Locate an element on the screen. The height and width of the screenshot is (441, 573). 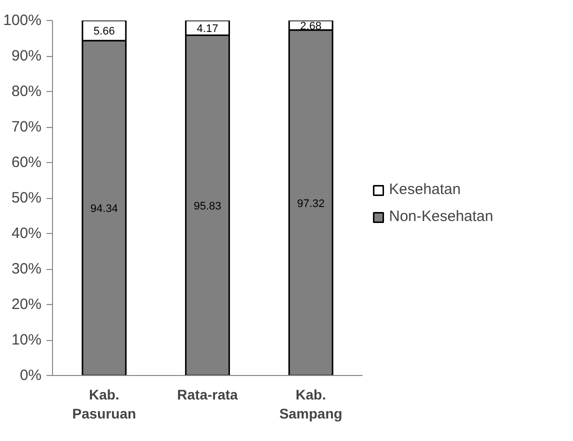
legend-label: Kesehatan is located at coordinates (425, 189).